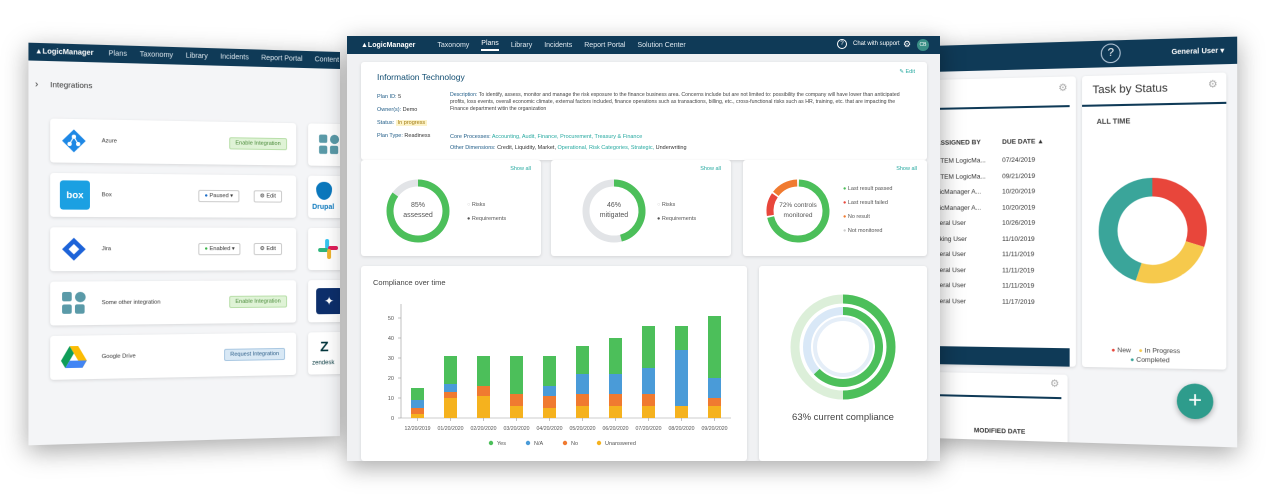  What do you see at coordinates (1113, 122) in the screenshot?
I see `time-filter: ALL TIME` at bounding box center [1113, 122].